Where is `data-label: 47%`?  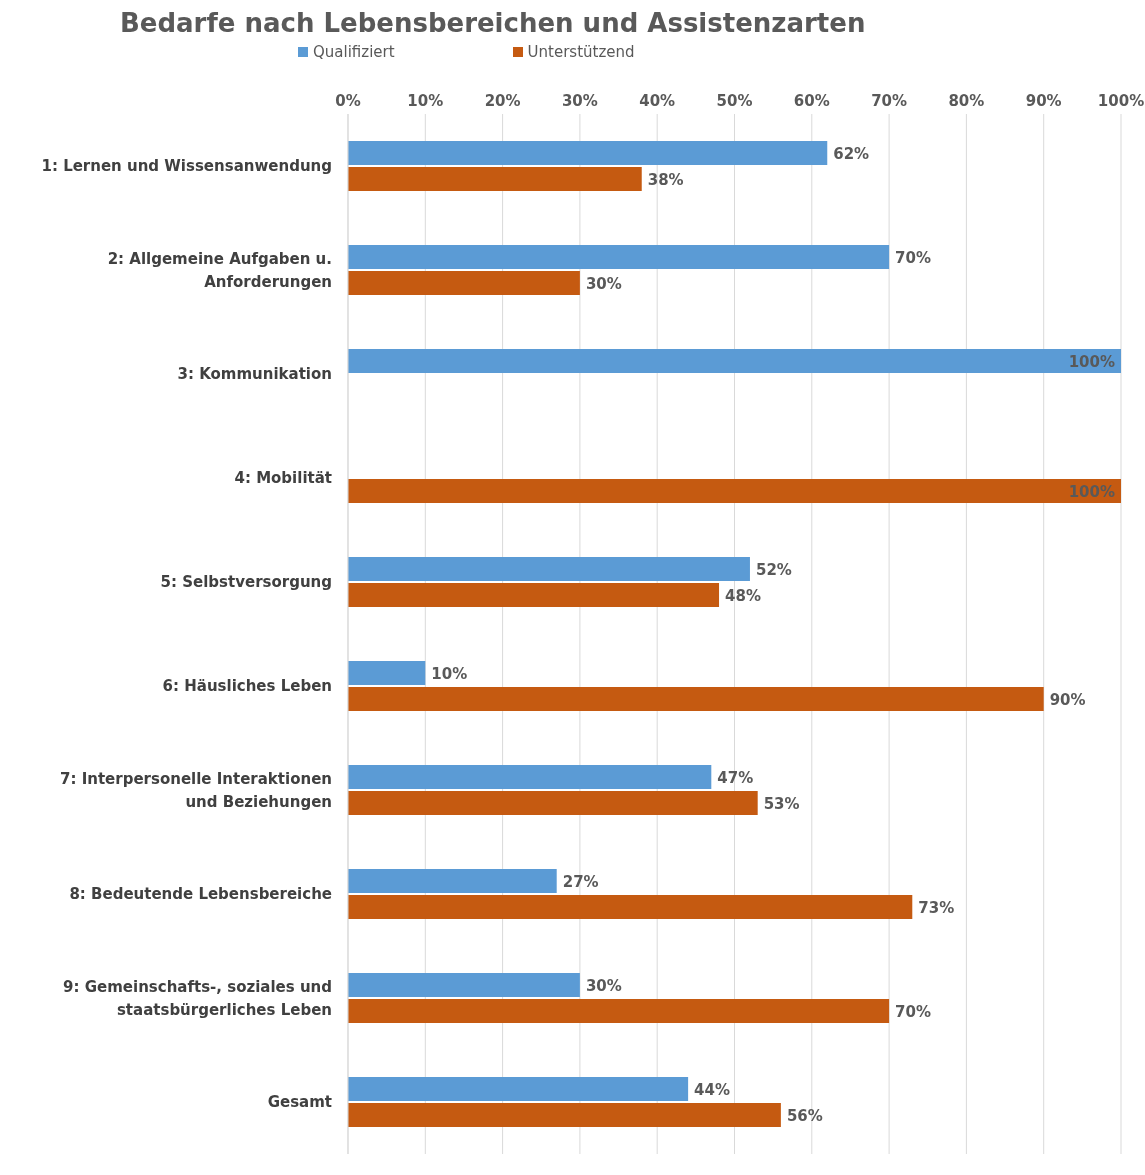
data-label: 47% is located at coordinates (735, 778).